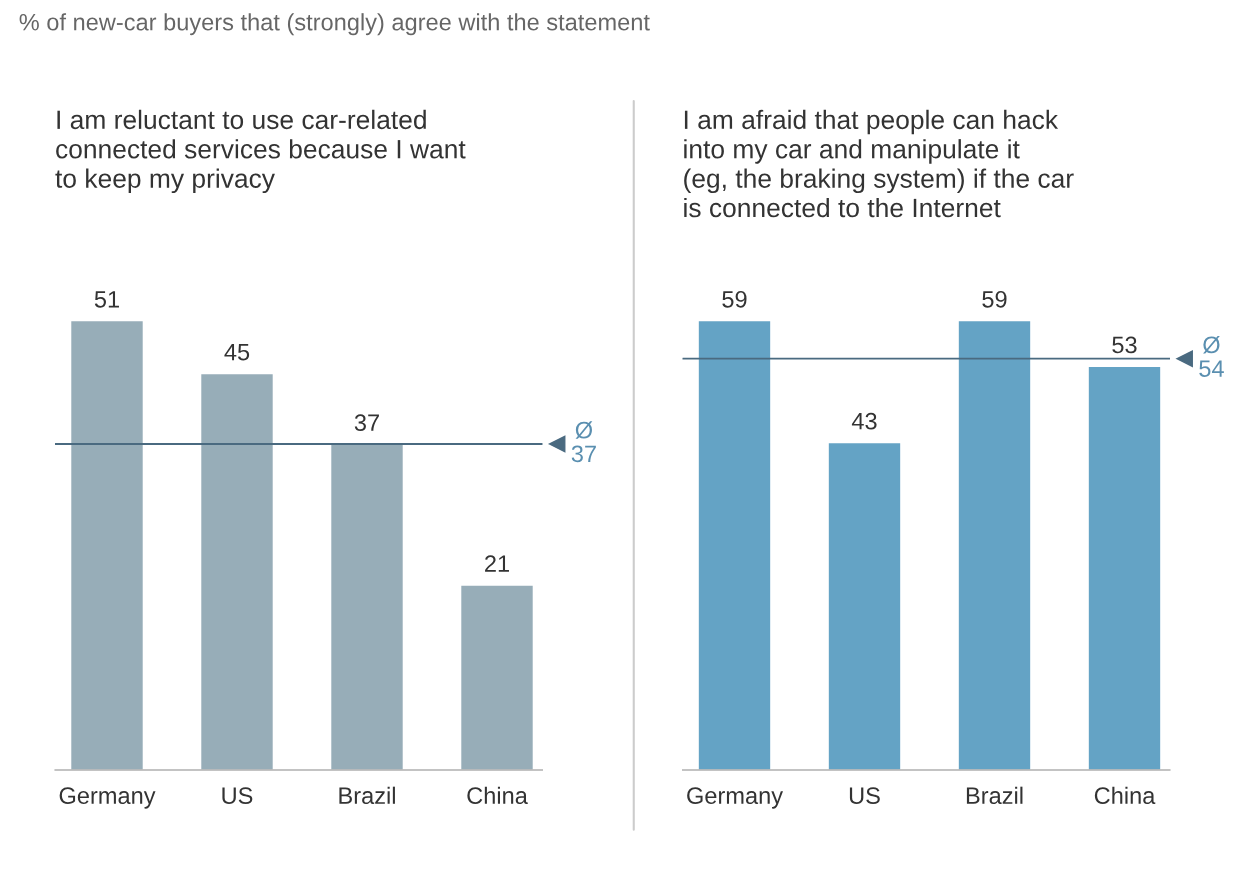 This screenshot has height=878, width=1250. I want to click on chart-title: I am reluctant to use car-related connected services because I want to keep my privacy, so click(260, 151).